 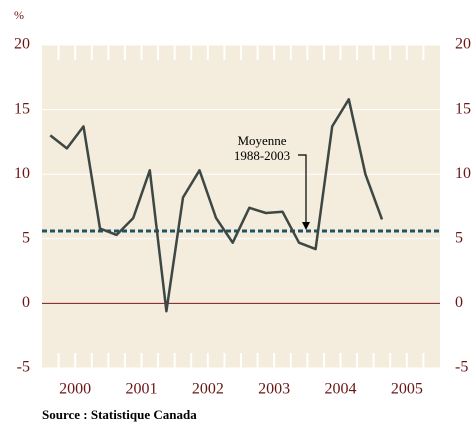 I want to click on y-unit: %, so click(x=19, y=15).